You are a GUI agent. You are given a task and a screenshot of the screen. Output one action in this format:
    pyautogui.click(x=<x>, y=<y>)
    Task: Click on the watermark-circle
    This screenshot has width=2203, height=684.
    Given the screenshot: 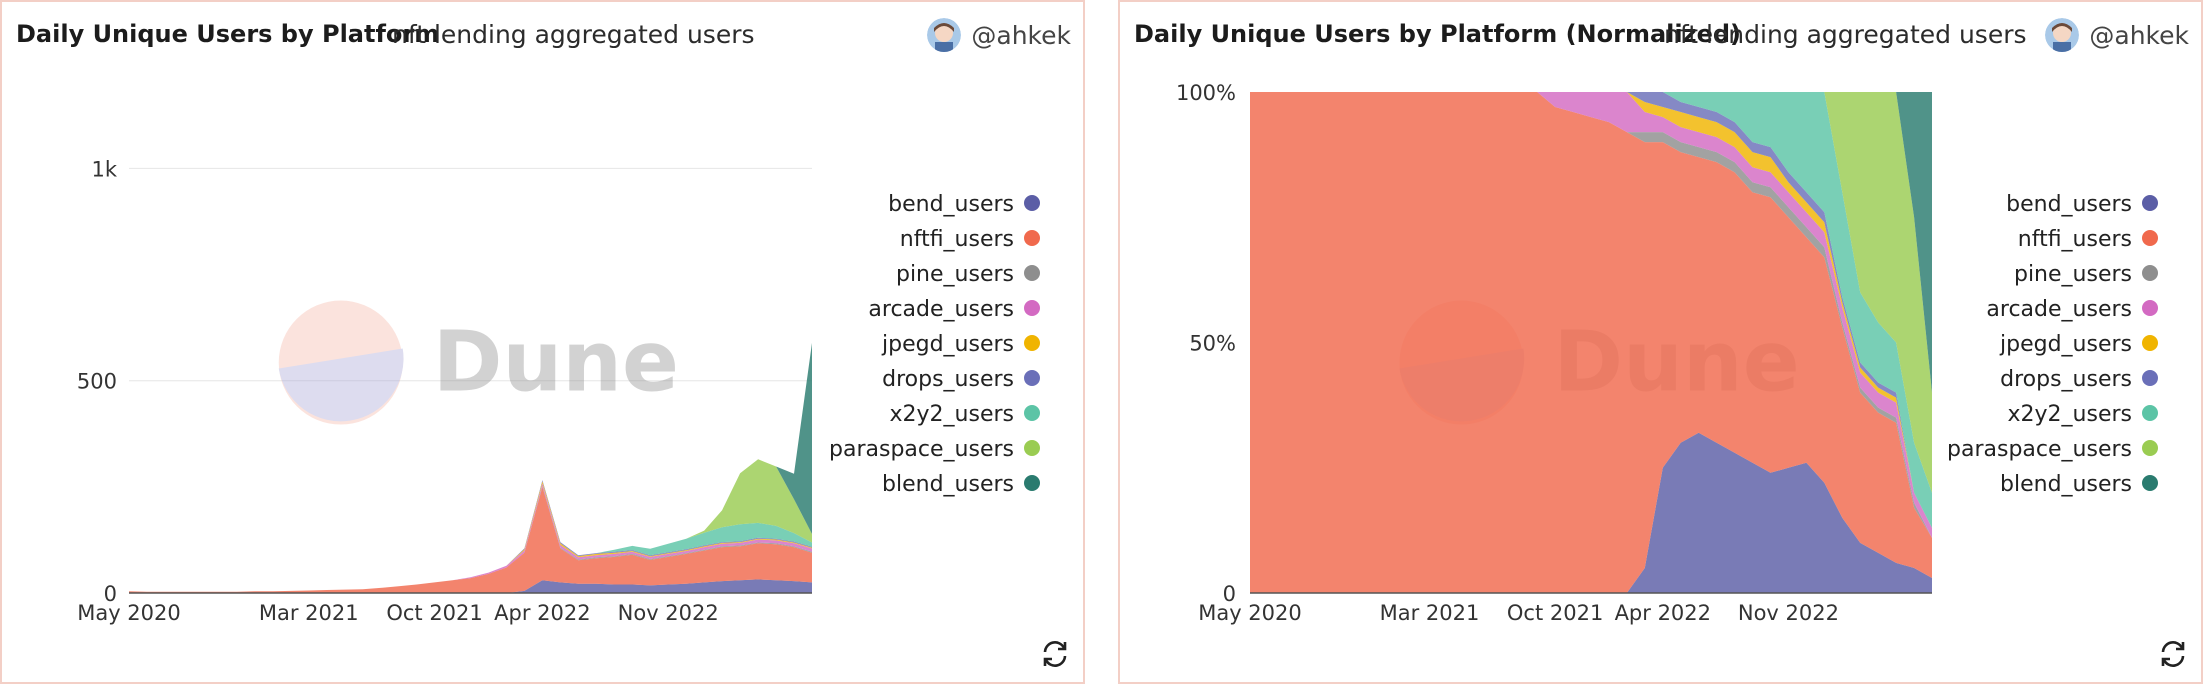 What is the action you would take?
    pyautogui.click(x=340, y=362)
    